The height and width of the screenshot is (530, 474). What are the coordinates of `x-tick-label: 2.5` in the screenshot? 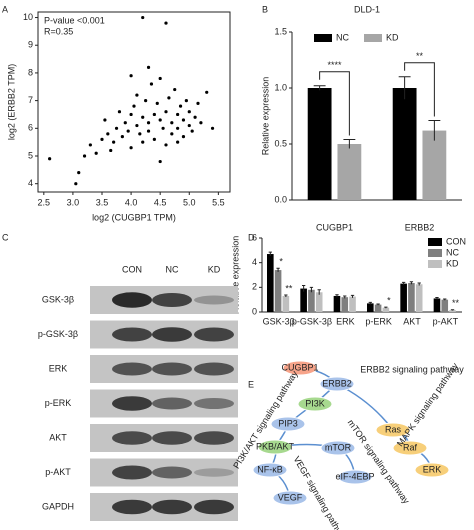 It's located at (44, 202).